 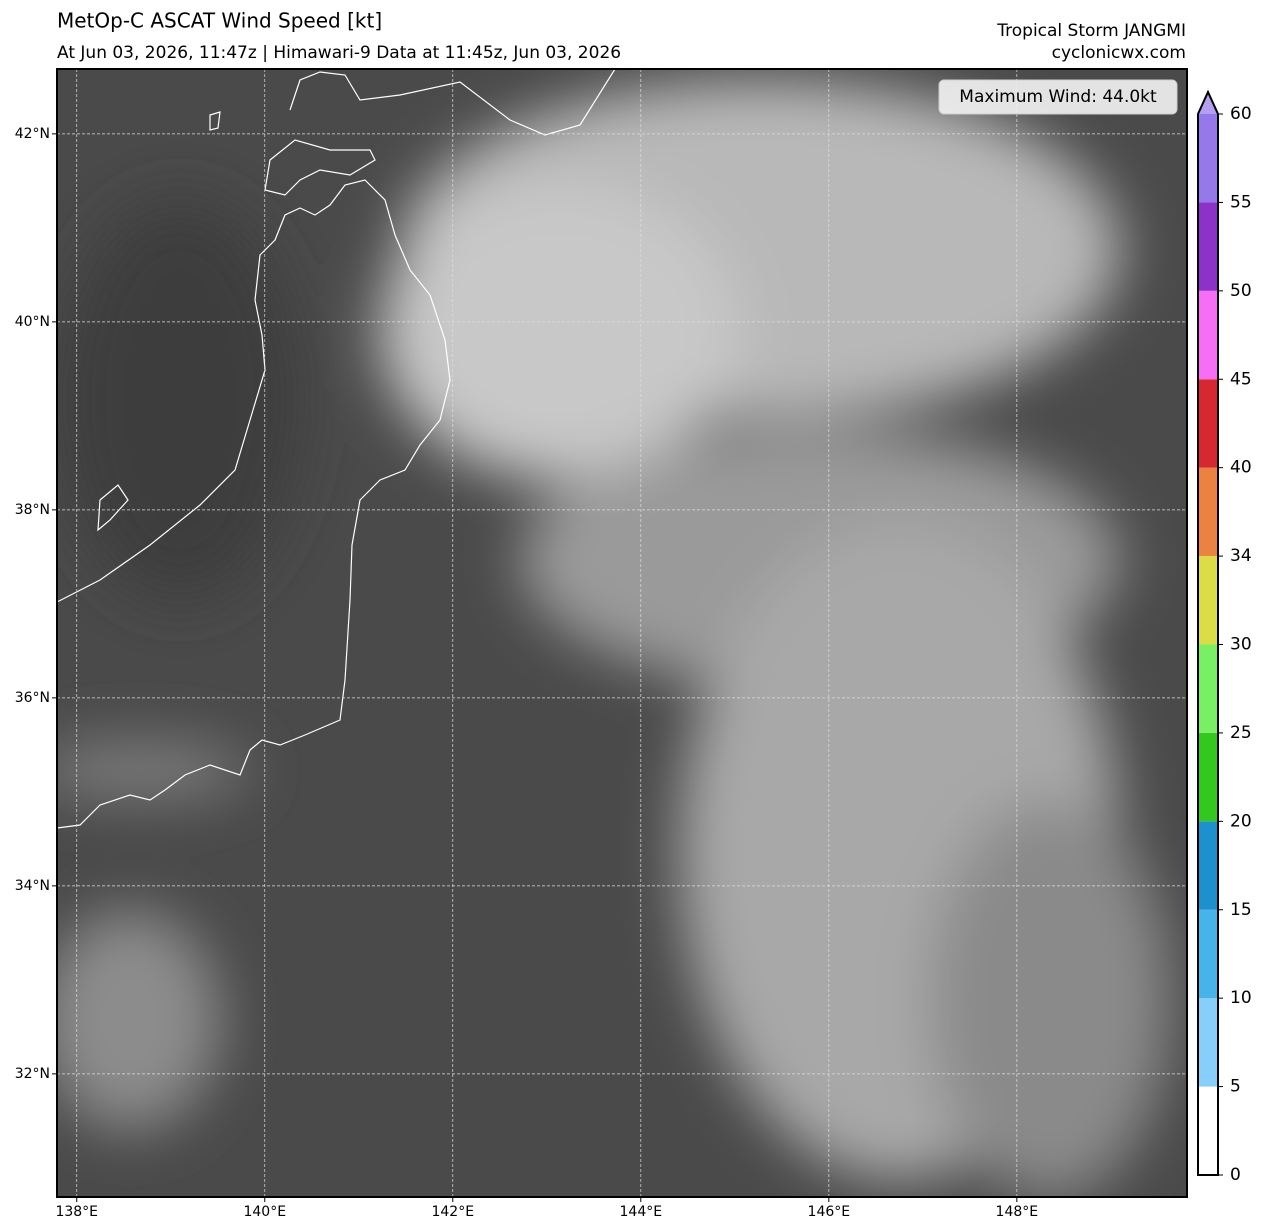 I want to click on x-tick-label: 148°E, so click(x=1017, y=1212).